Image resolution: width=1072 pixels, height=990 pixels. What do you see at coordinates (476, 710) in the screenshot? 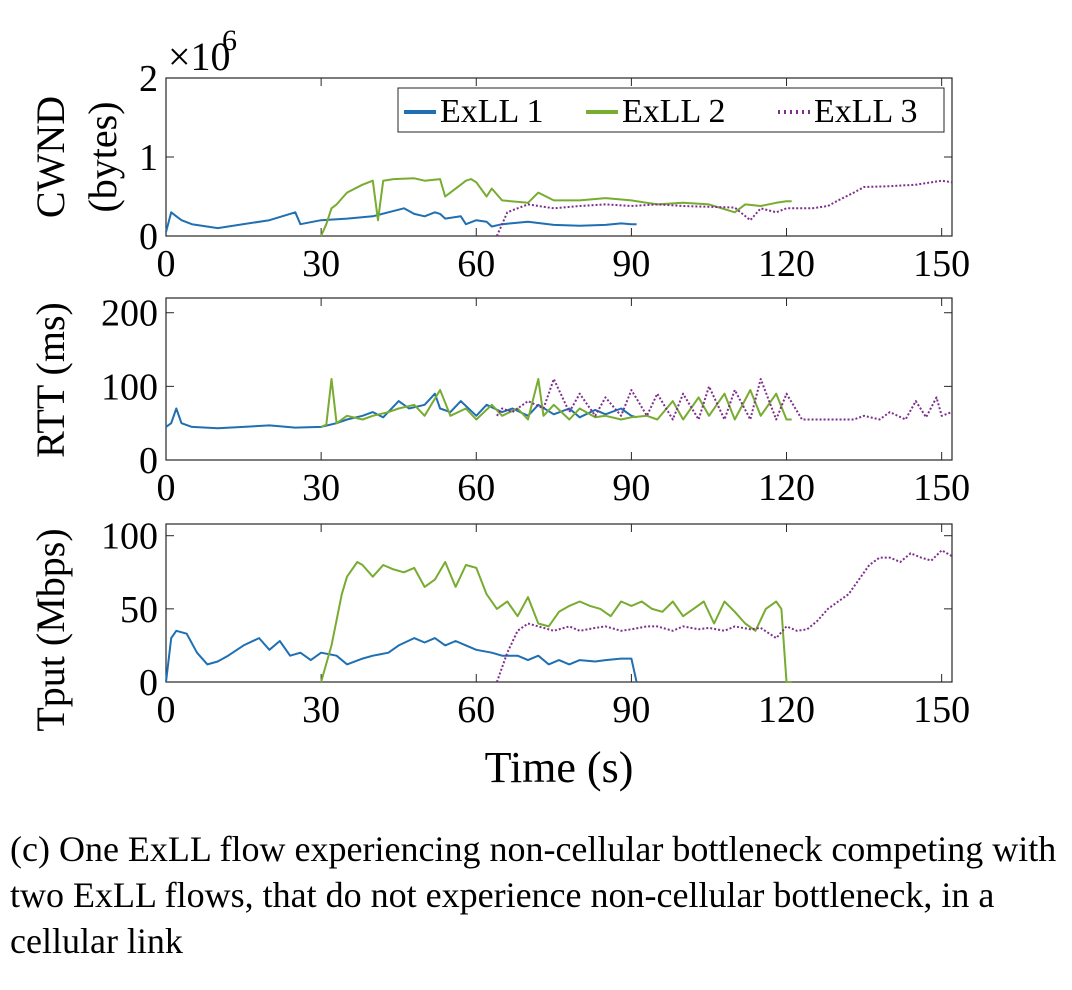
I see `tput-x-tick-label: 60` at bounding box center [476, 710].